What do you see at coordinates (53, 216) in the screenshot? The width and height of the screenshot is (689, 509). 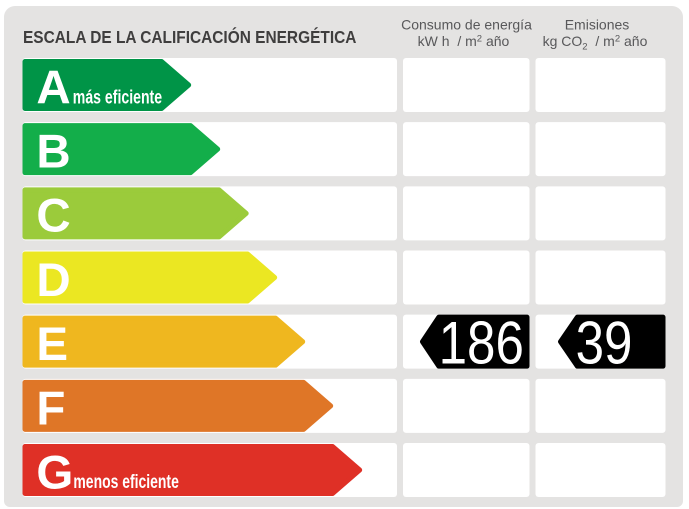 I see `svg-text: C` at bounding box center [53, 216].